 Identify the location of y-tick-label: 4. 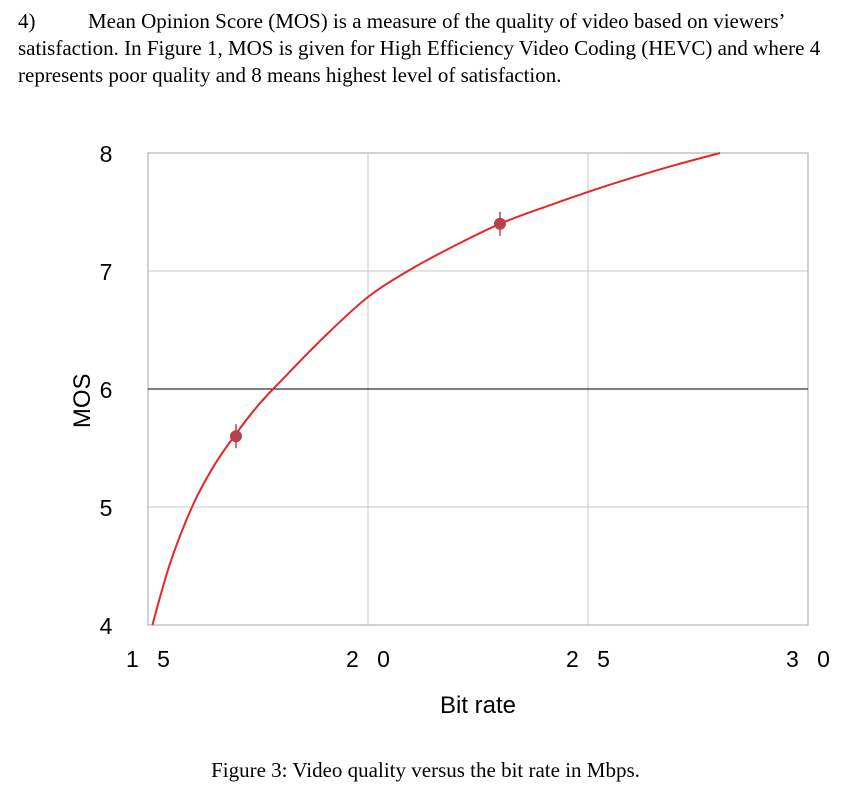
(106, 626).